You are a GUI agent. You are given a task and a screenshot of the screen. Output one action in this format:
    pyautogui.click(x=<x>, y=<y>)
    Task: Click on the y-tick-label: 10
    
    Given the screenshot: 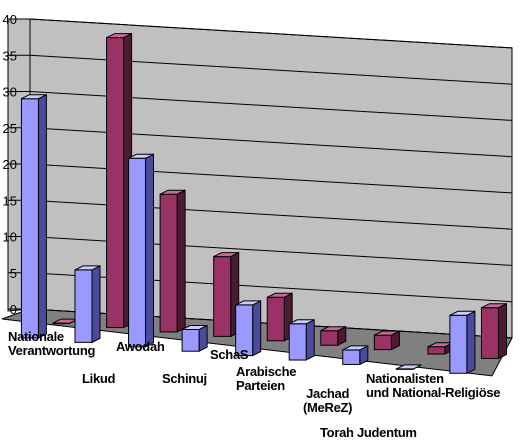 What is the action you would take?
    pyautogui.click(x=10, y=237)
    